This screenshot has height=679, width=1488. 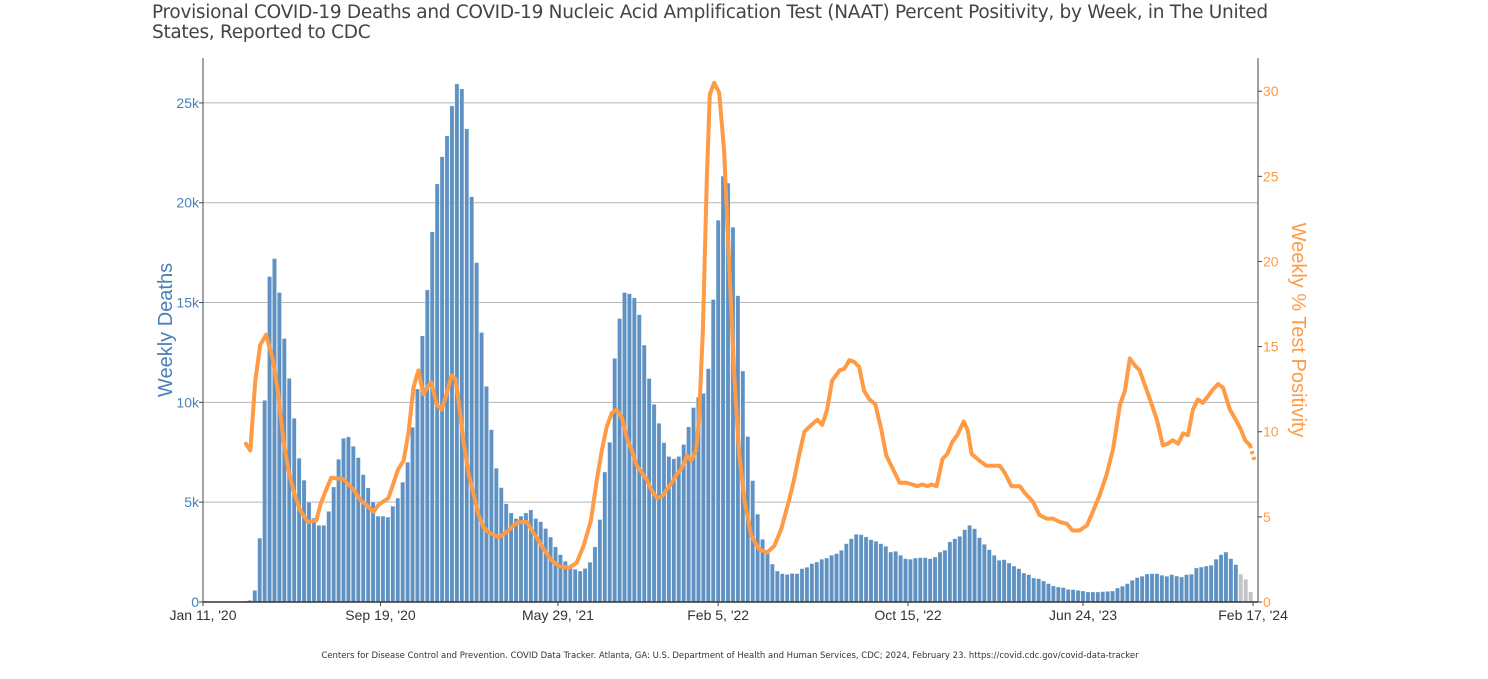 What do you see at coordinates (1271, 432) in the screenshot?
I see `y-right-tick-label: 10` at bounding box center [1271, 432].